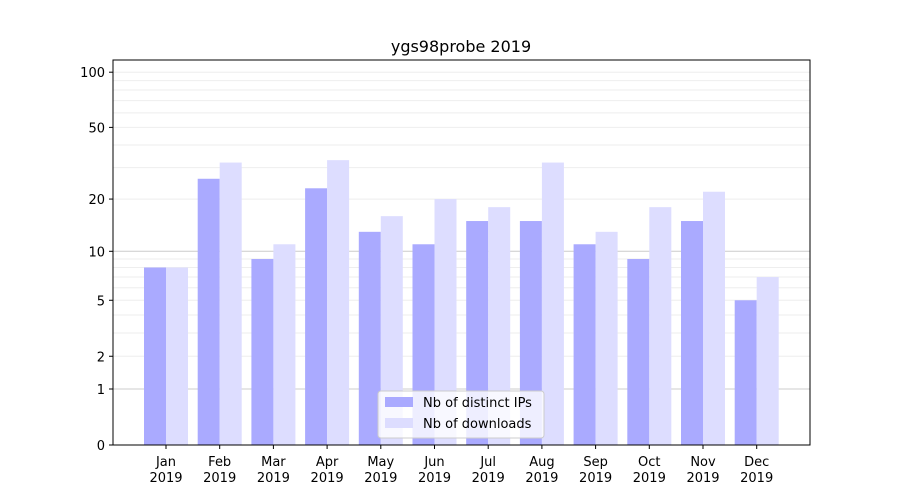  What do you see at coordinates (477, 403) in the screenshot?
I see `legend-label: Nb of distinct IPs` at bounding box center [477, 403].